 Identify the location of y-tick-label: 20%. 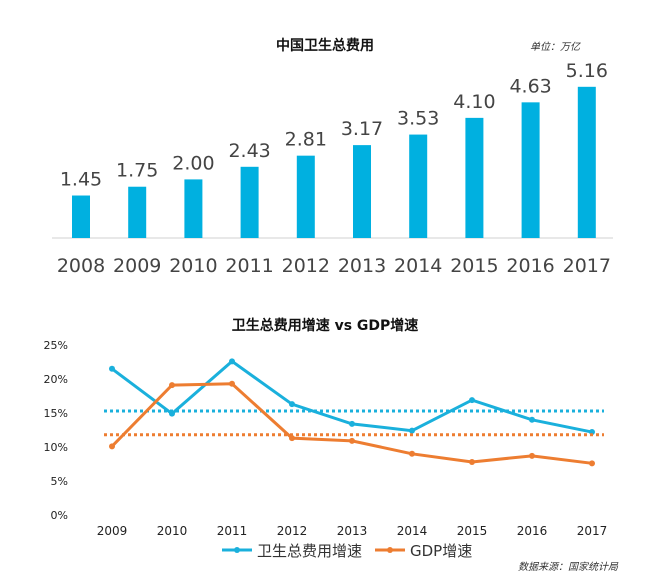
(56, 379).